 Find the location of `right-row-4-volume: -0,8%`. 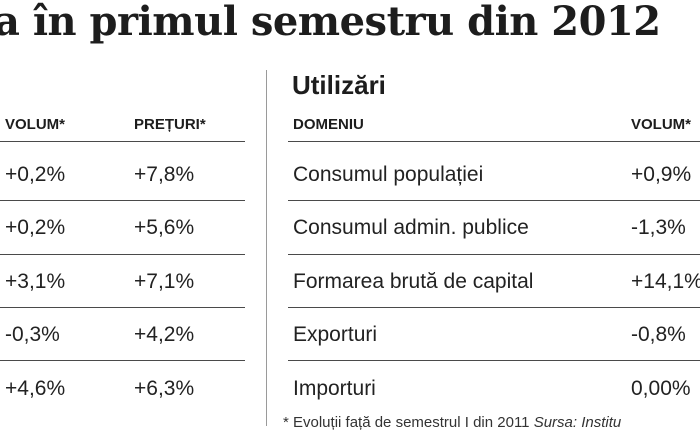

right-row-4-volume: -0,8% is located at coordinates (658, 334).